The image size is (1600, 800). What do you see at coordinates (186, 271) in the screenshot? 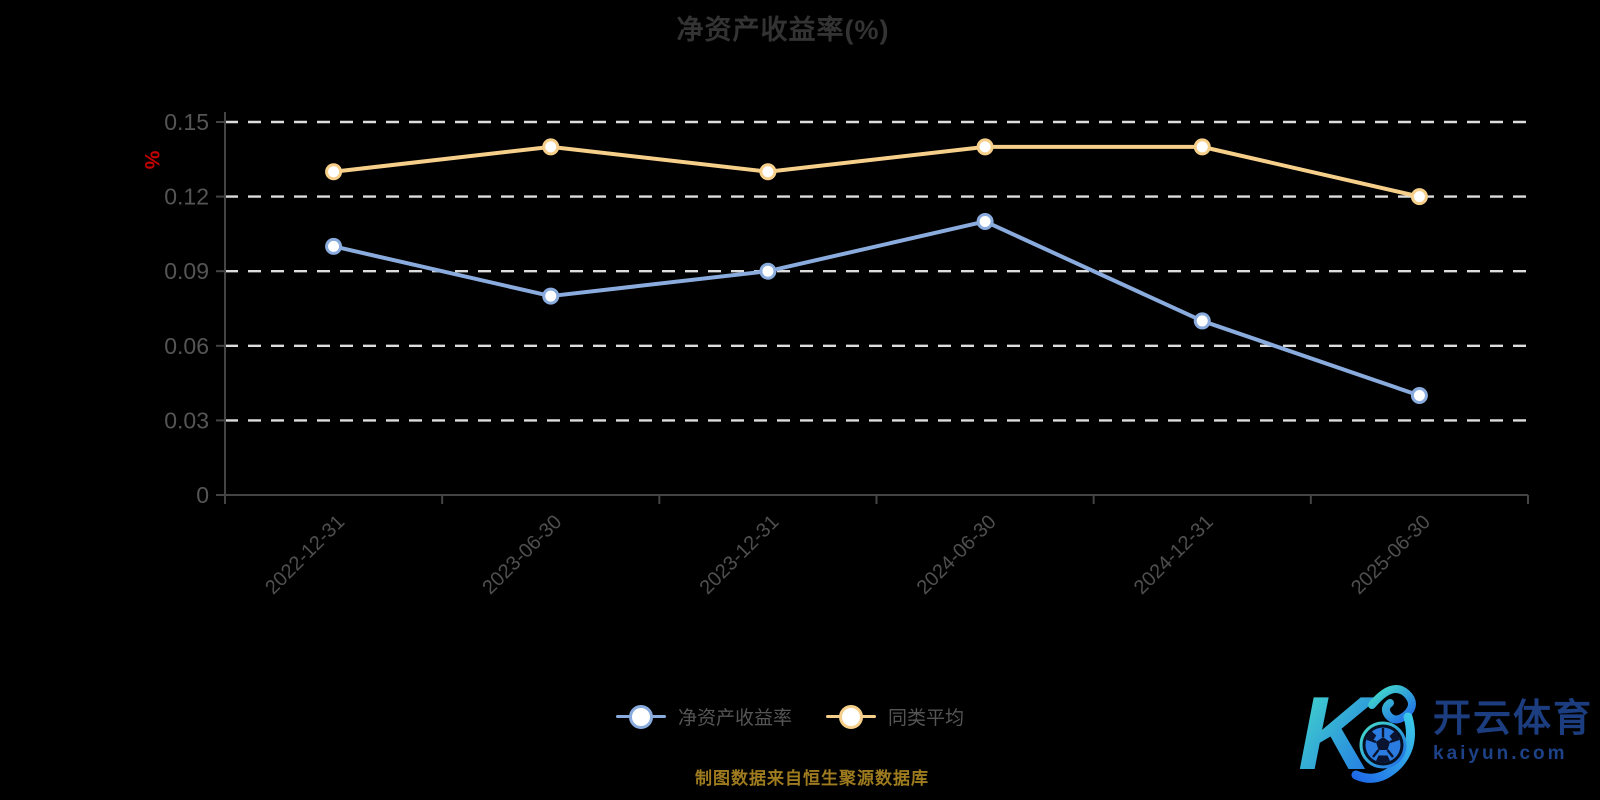
I see `y-axis-label: 0.09` at bounding box center [186, 271].